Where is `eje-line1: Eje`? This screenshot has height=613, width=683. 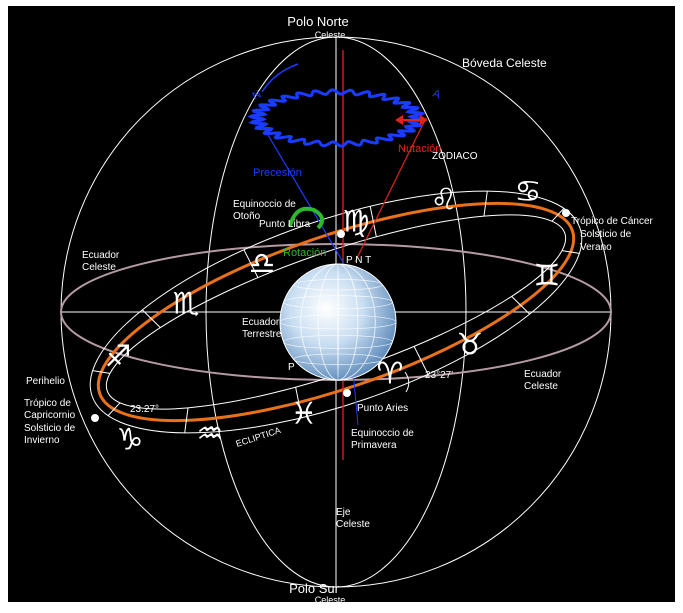
eje-line1: Eje is located at coordinates (343, 512).